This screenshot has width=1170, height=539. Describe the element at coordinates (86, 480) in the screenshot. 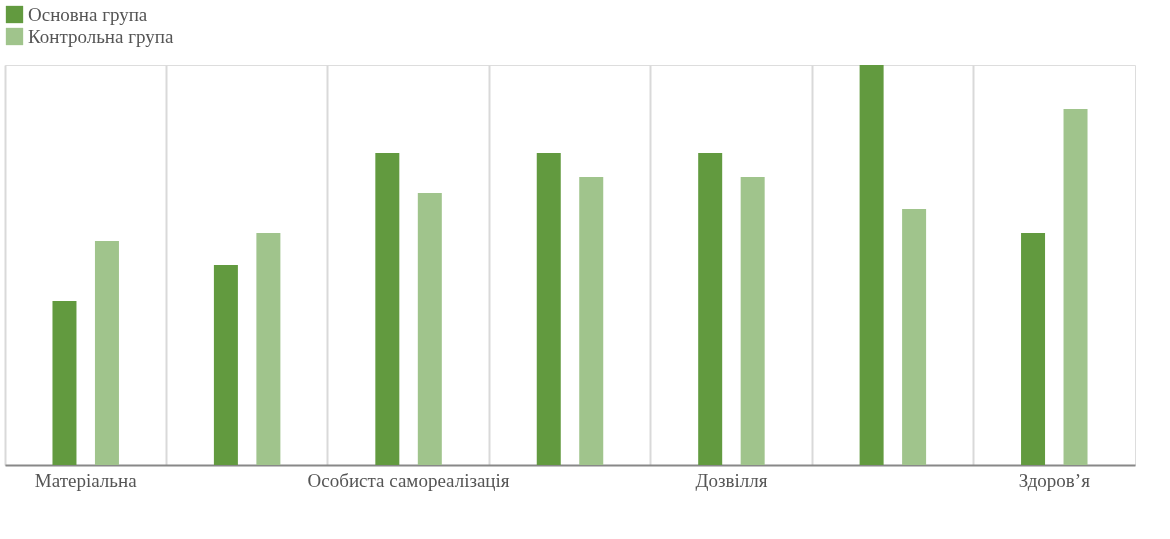

I see `x-tick-label: Матеріальна` at that location.